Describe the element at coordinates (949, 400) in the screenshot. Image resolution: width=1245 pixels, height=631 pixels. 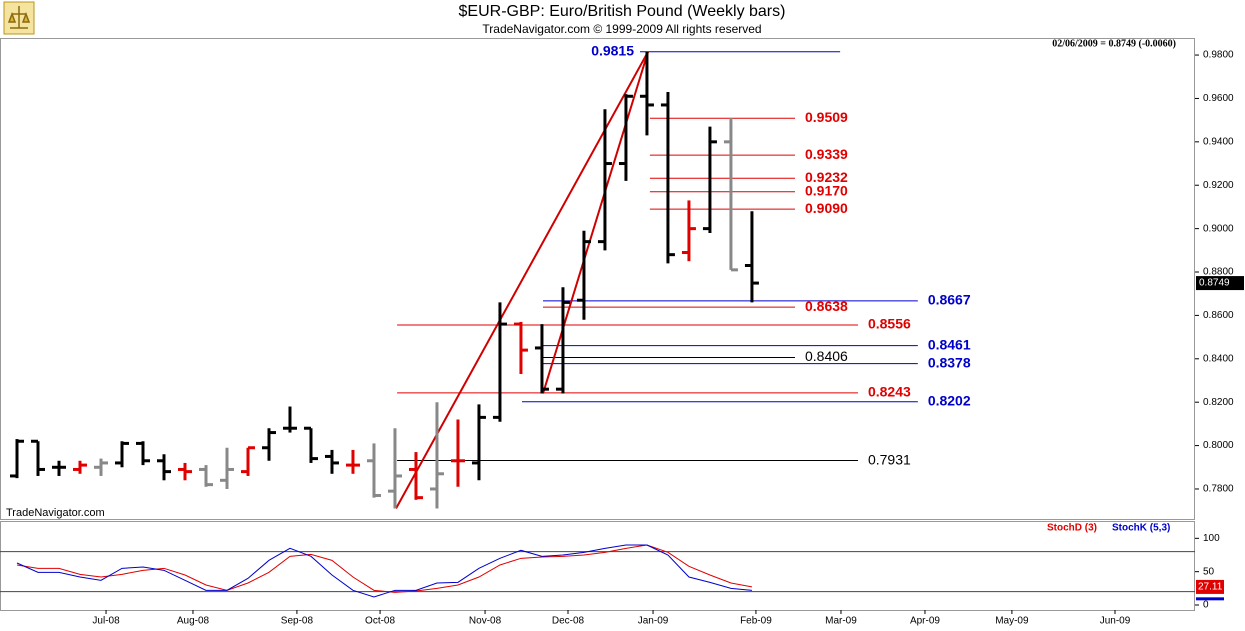
I see `level-label: 0.8202` at that location.